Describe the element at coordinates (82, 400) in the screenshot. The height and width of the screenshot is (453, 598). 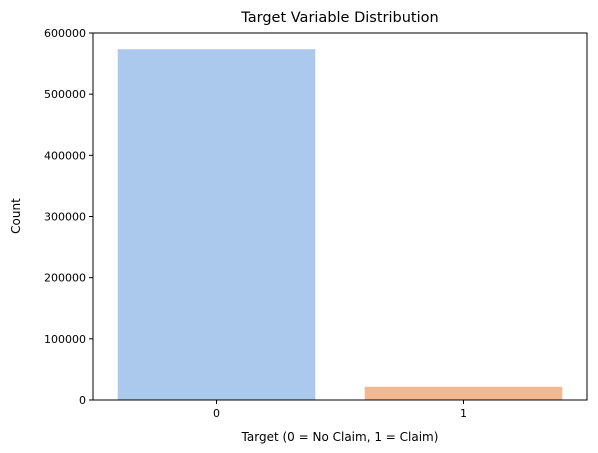
I see `y-tick-label: 0` at that location.